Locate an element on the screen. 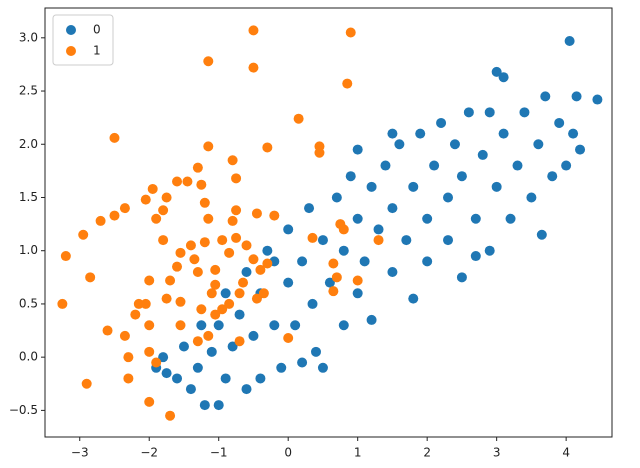  legend-marker is located at coordinates (71, 51).